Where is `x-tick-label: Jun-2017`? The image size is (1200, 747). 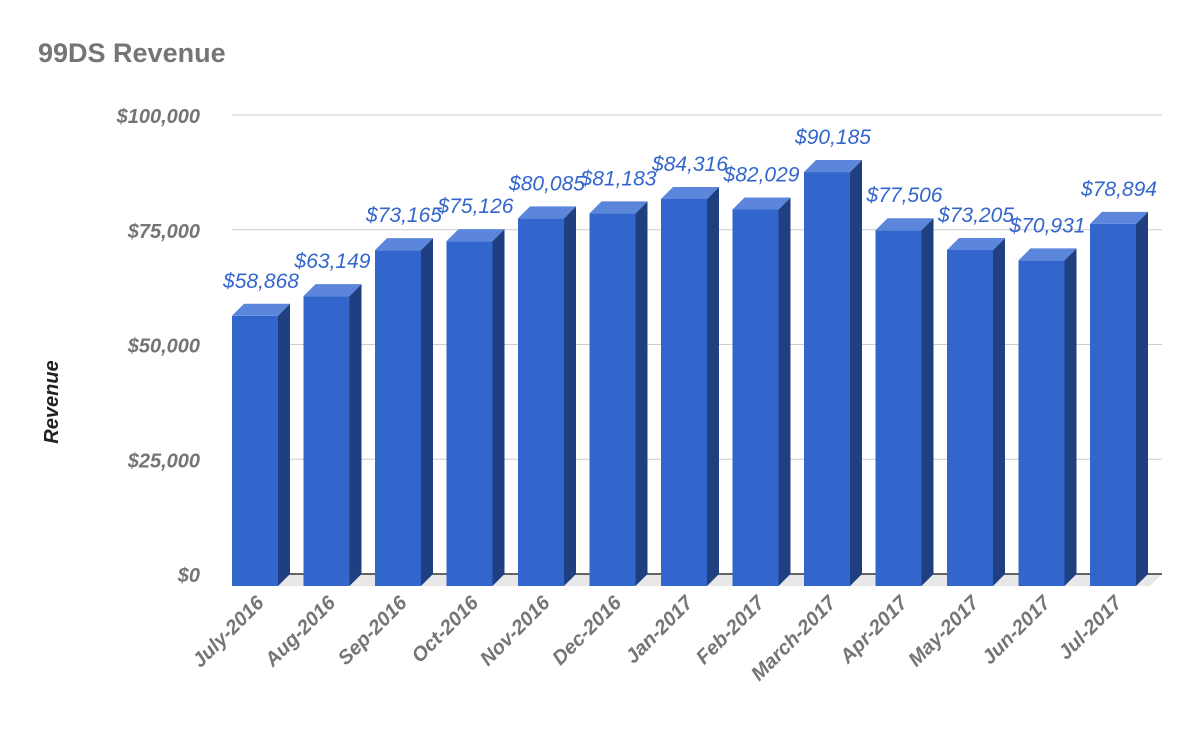
x-tick-label: Jun-2017 is located at coordinates (1016, 629).